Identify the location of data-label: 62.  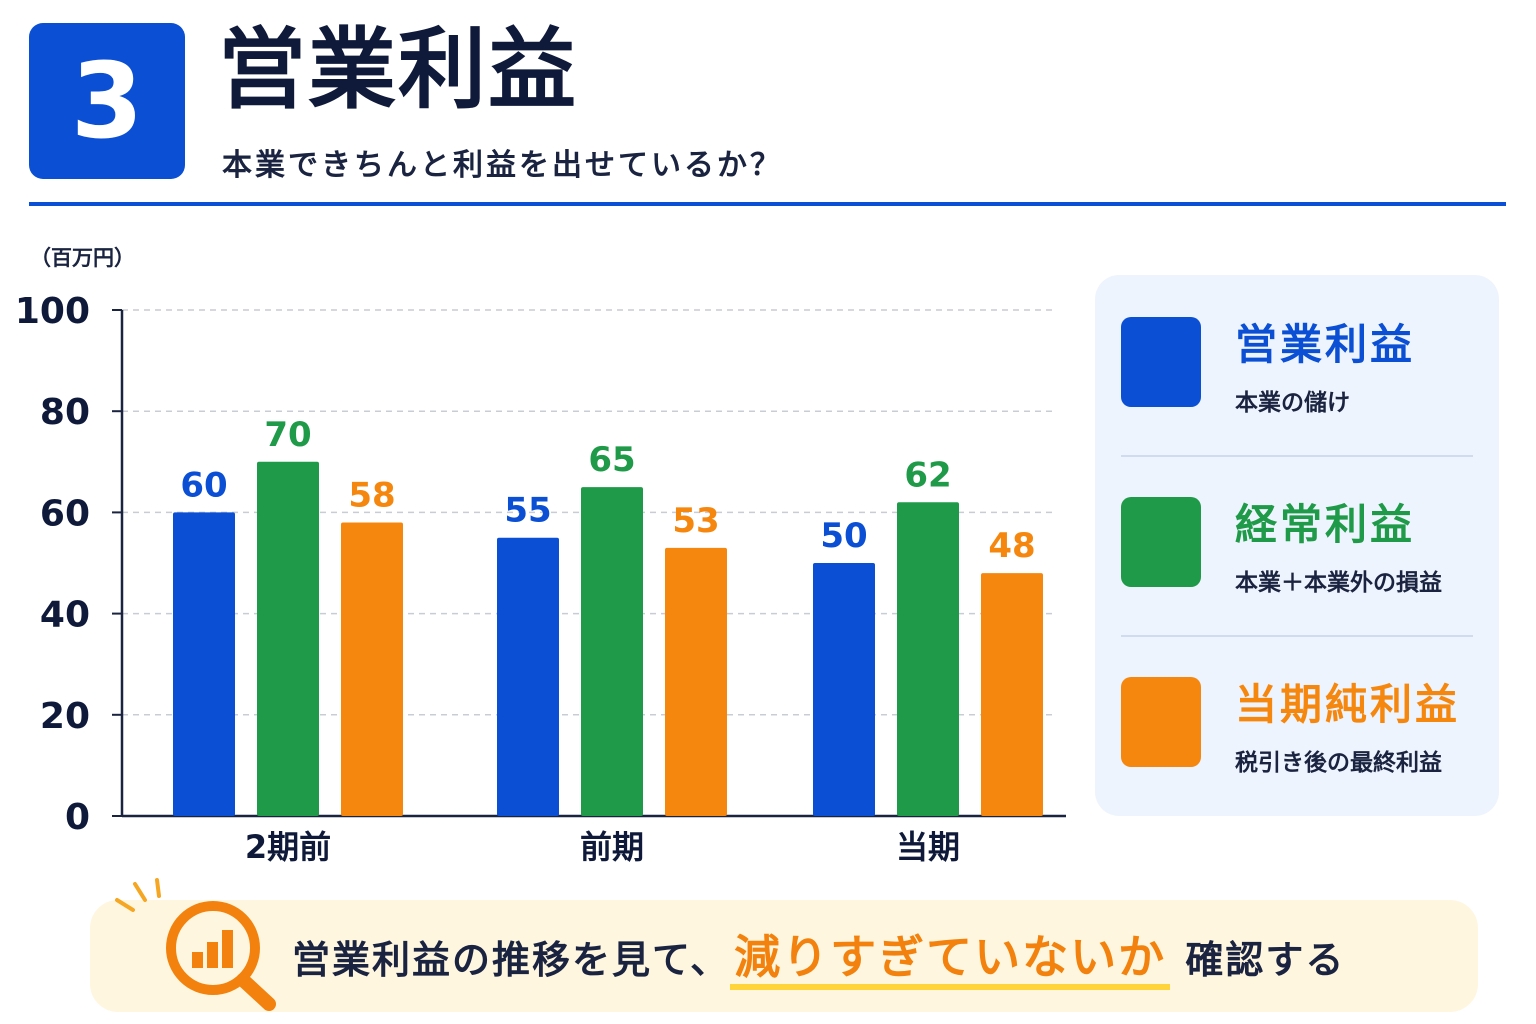
(927, 475).